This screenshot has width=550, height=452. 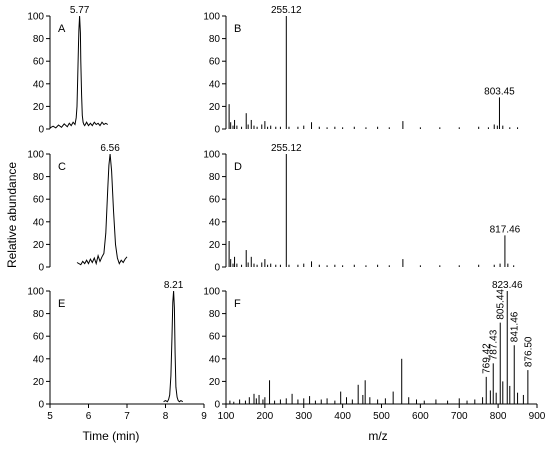 What do you see at coordinates (215, 337) in the screenshot?
I see `panel-f-ytick-label: 60` at bounding box center [215, 337].